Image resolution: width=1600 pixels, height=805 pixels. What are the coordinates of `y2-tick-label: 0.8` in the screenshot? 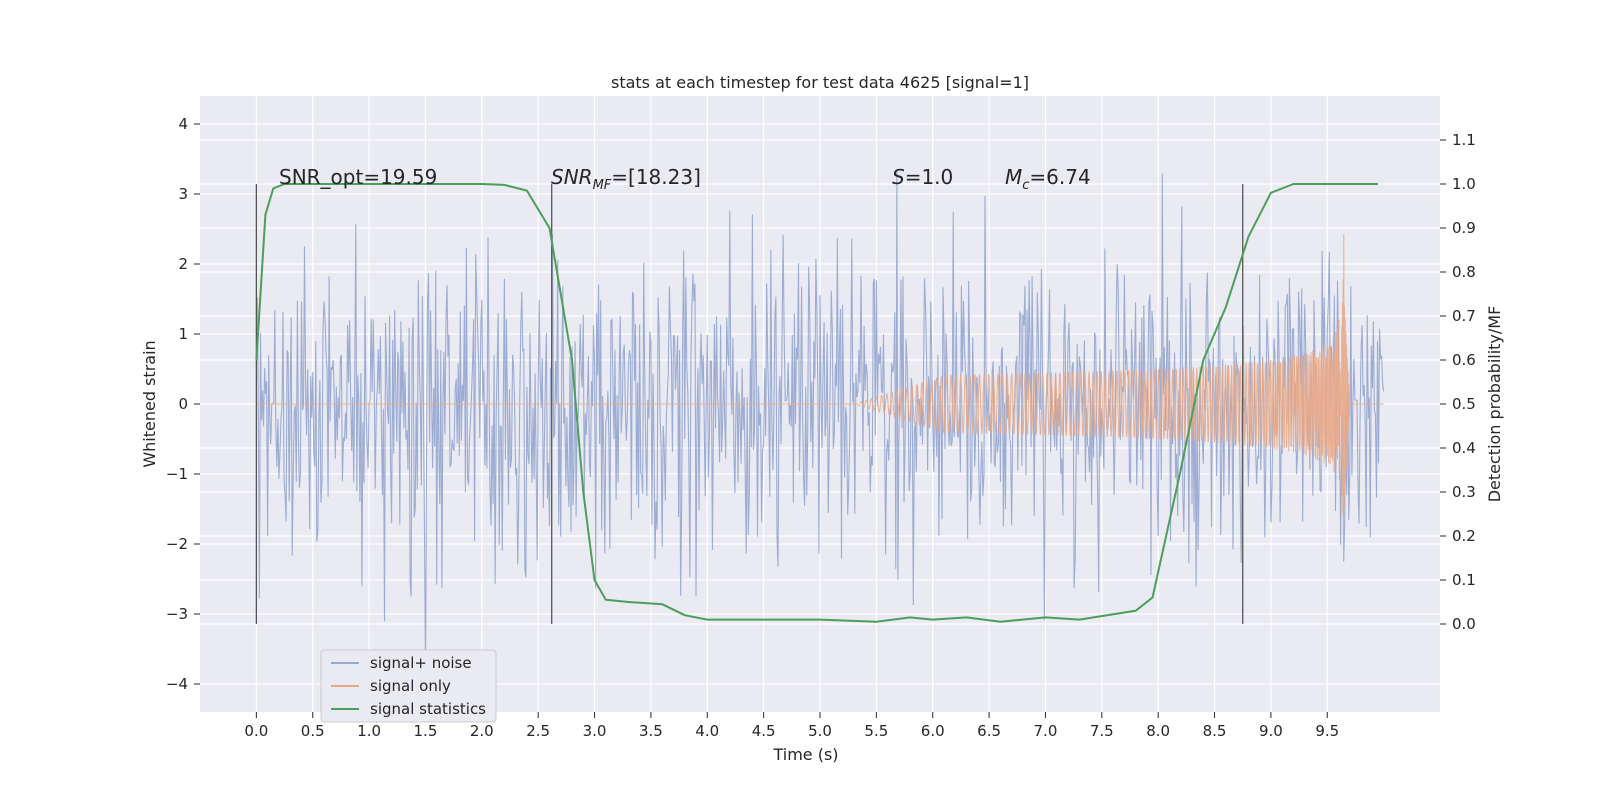 It's located at (1464, 272).